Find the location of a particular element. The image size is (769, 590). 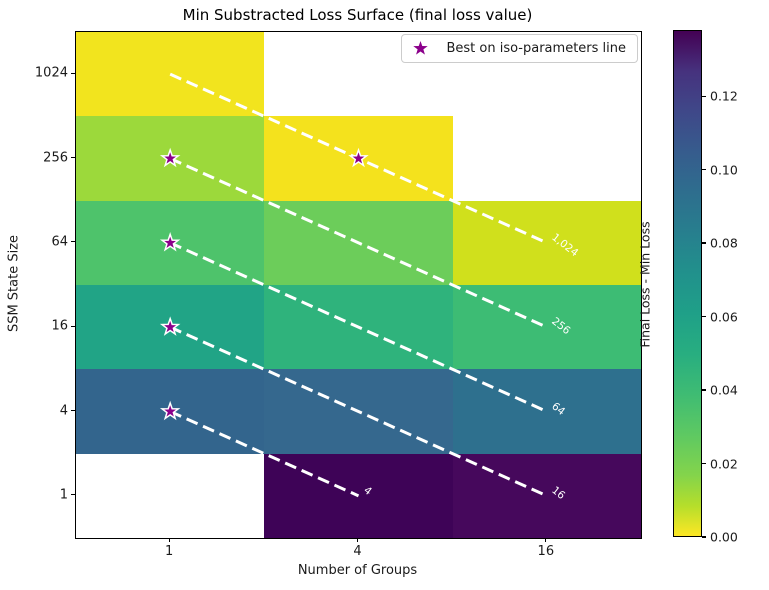

legend: Best on iso-parameters line is located at coordinates (519, 48).